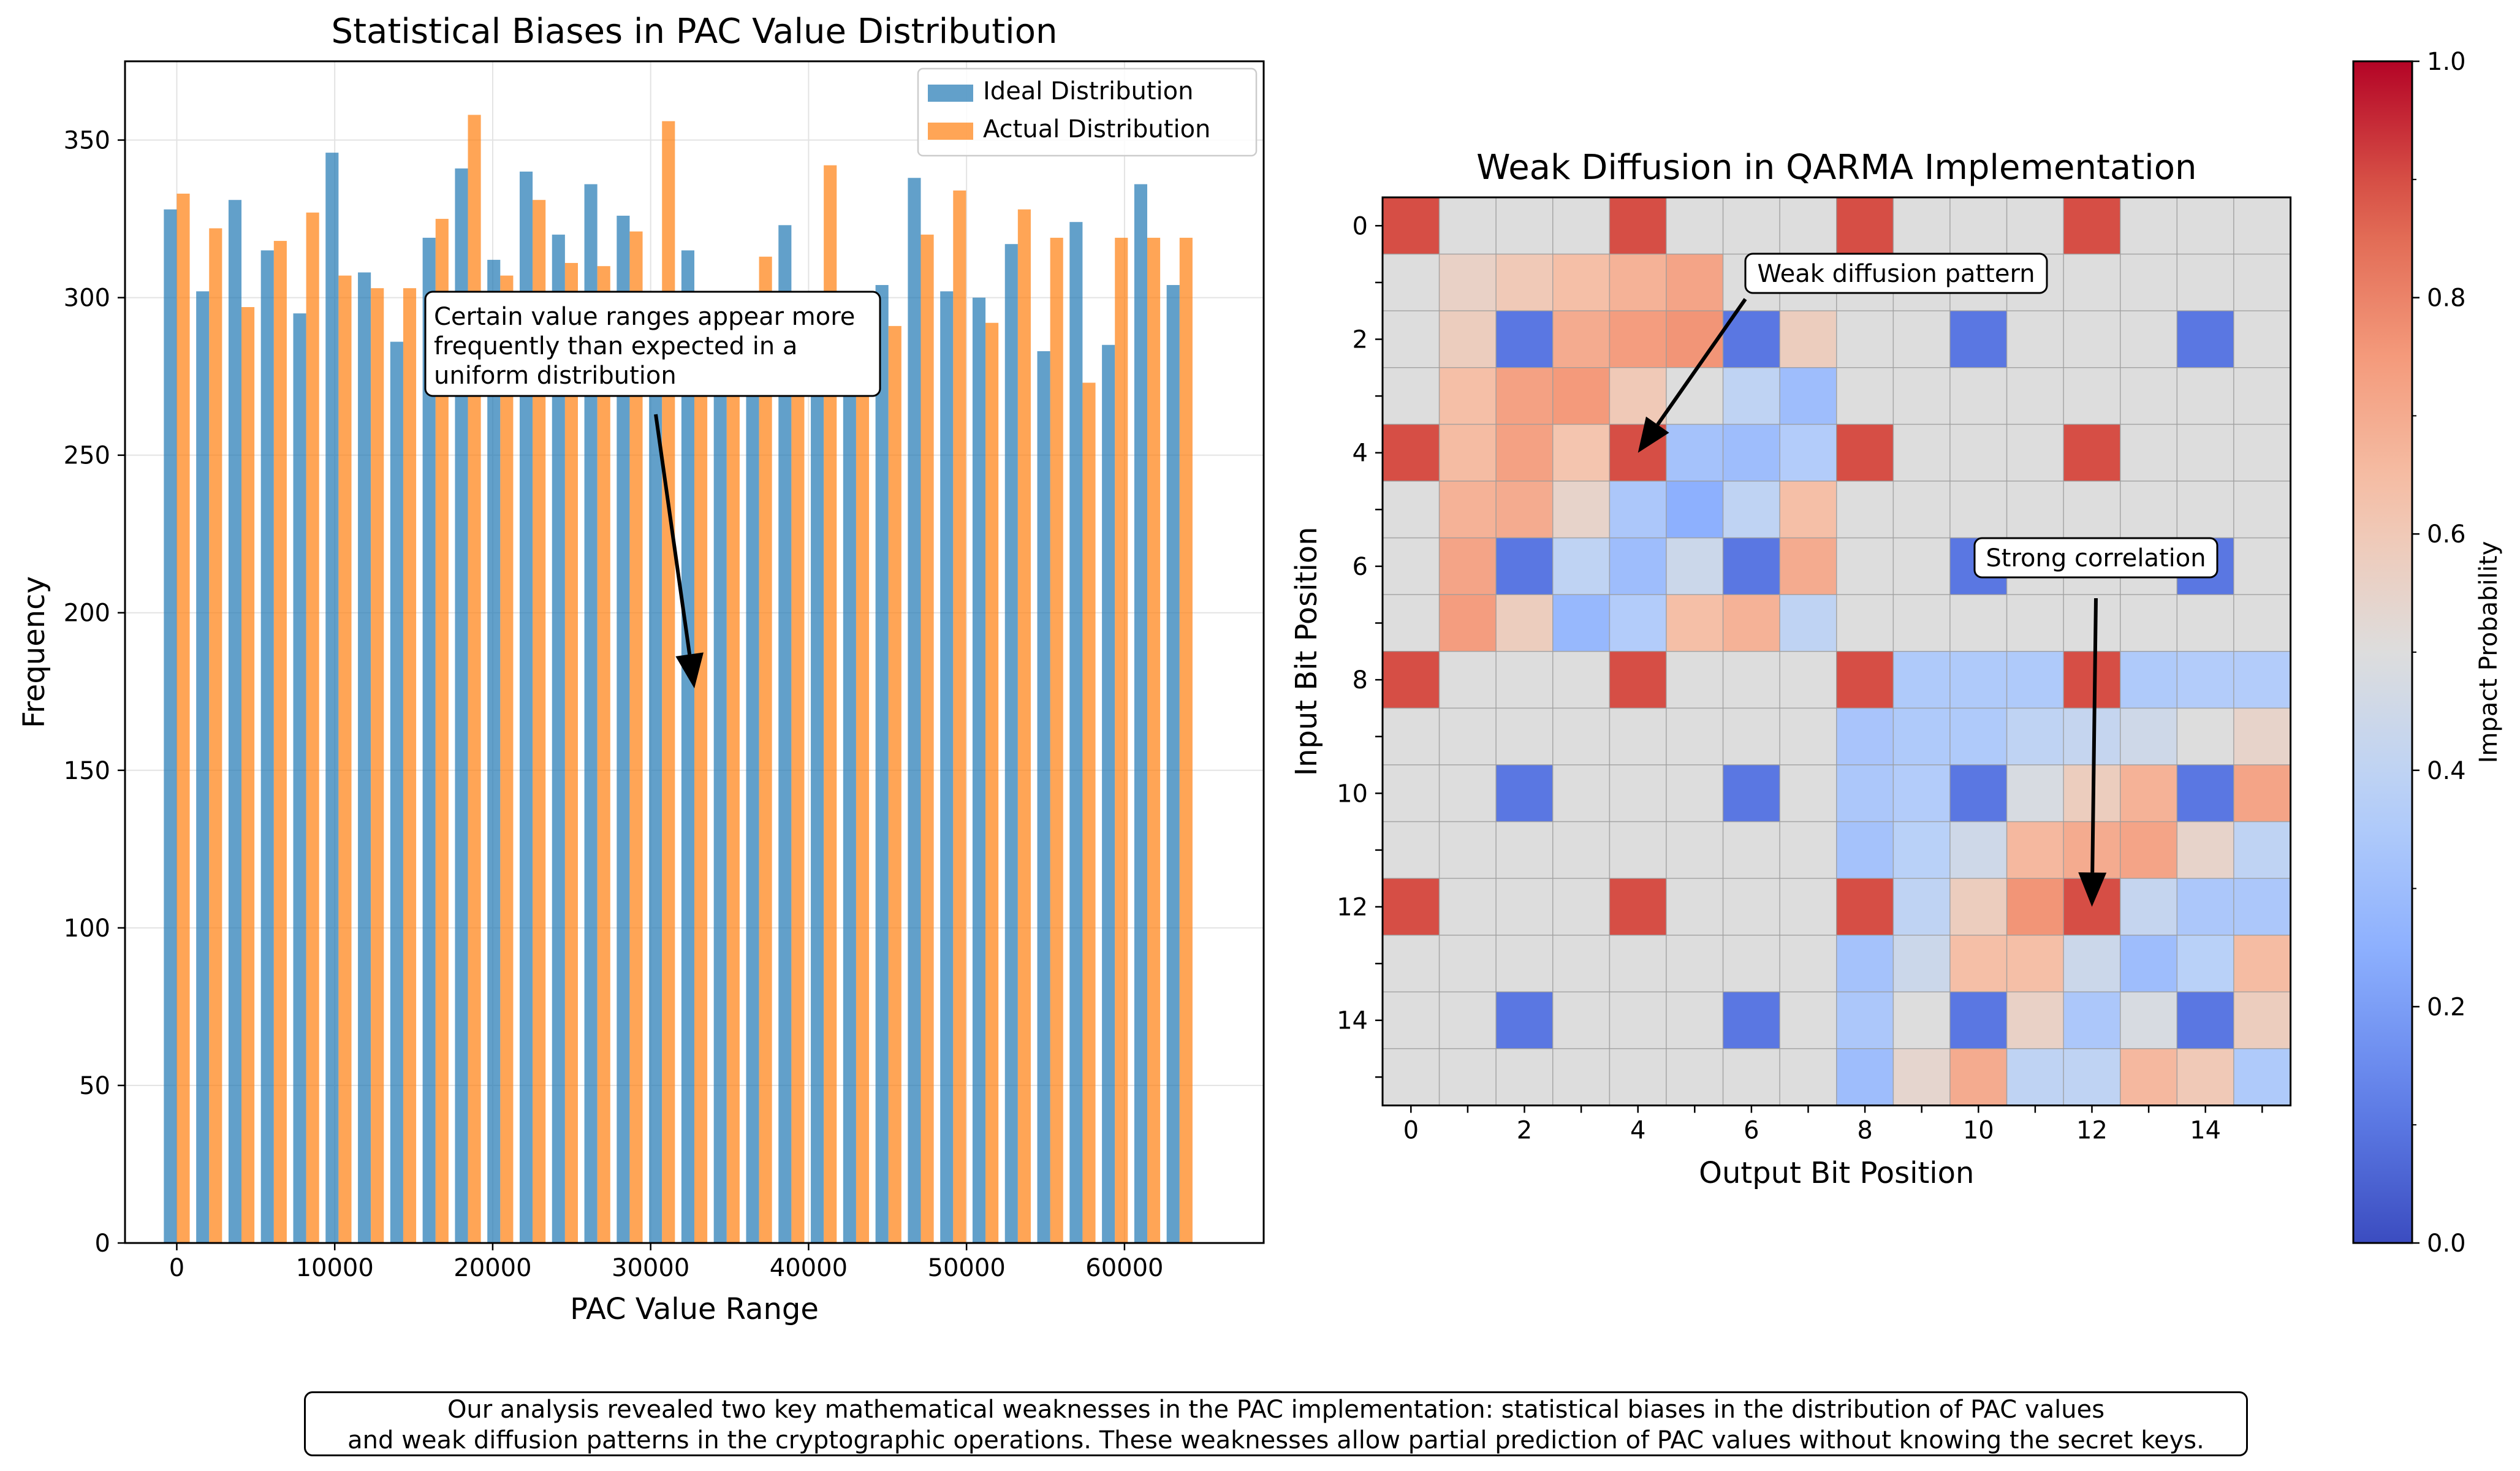  I want to click on bar-chart-y-tick-label: 50, so click(94, 1086).